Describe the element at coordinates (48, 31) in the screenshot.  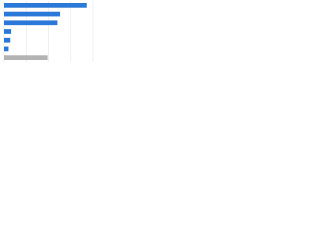
I see `chart` at that location.